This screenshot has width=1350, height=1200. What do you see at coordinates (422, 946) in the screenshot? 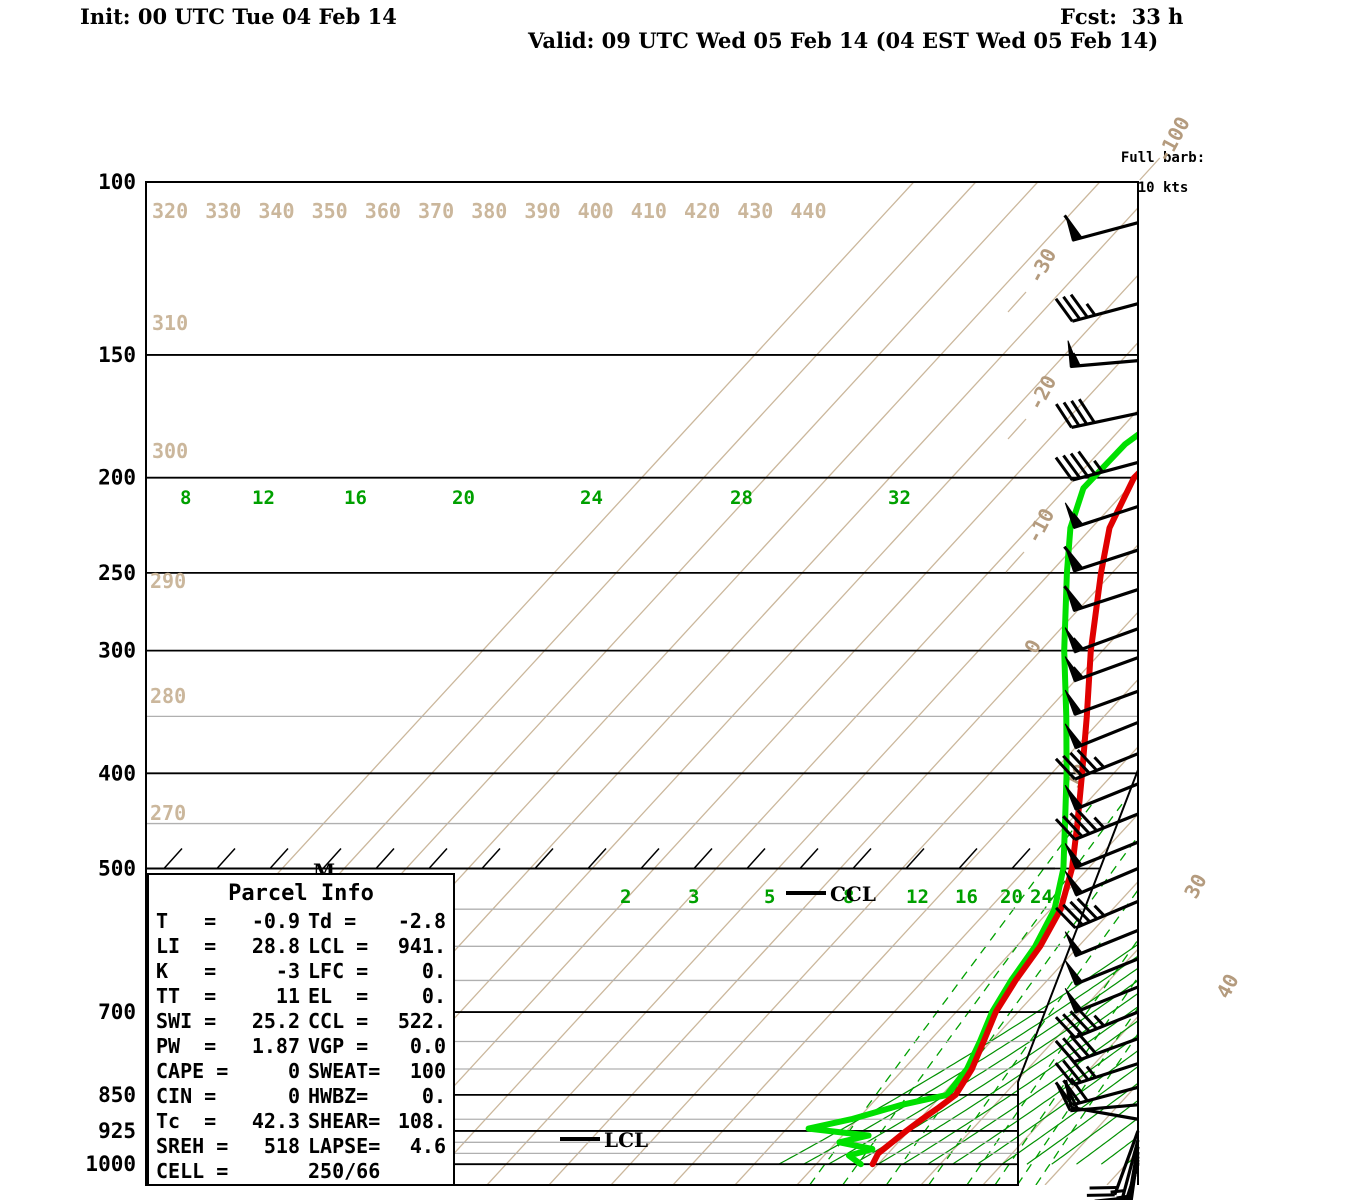
I see `parcel-row-value-right: 941.` at bounding box center [422, 946].